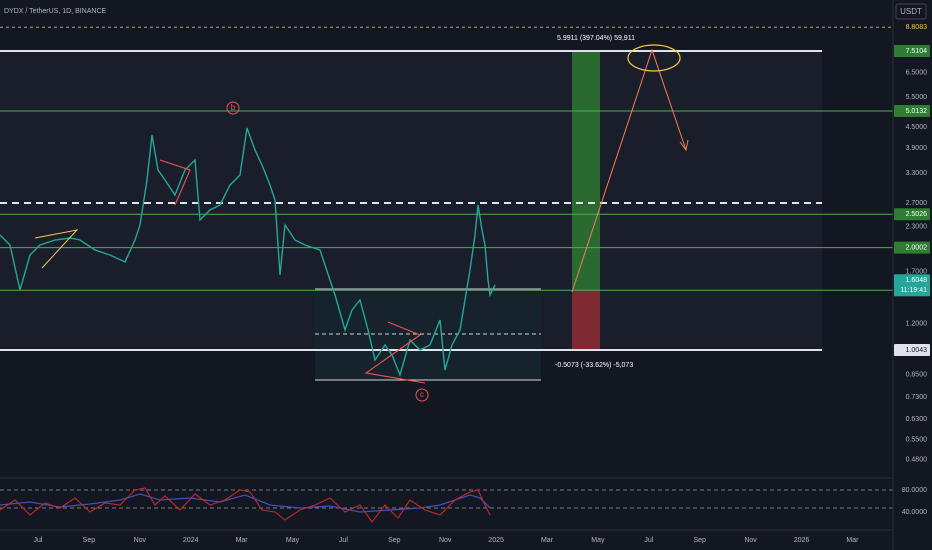 The image size is (932, 550). I want to click on price-tag-label: 1.0043, so click(917, 350).